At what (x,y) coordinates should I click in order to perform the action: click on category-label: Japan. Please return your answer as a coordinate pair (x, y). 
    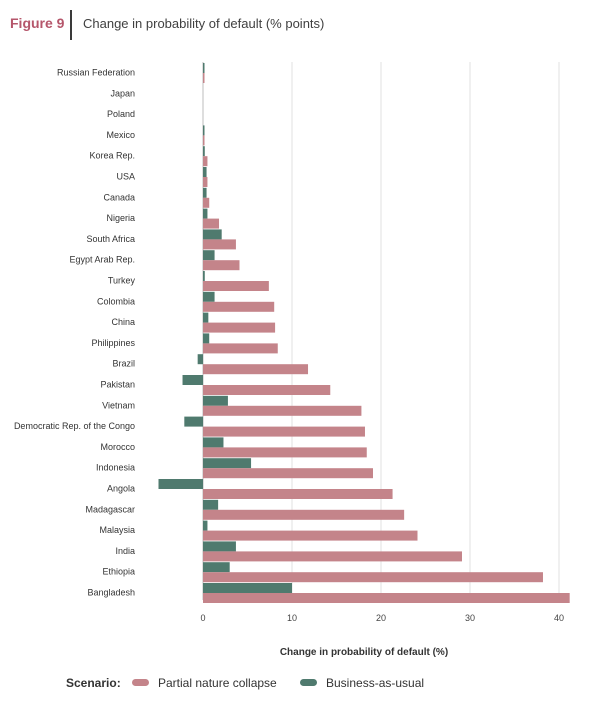
    Looking at the image, I should click on (122, 93).